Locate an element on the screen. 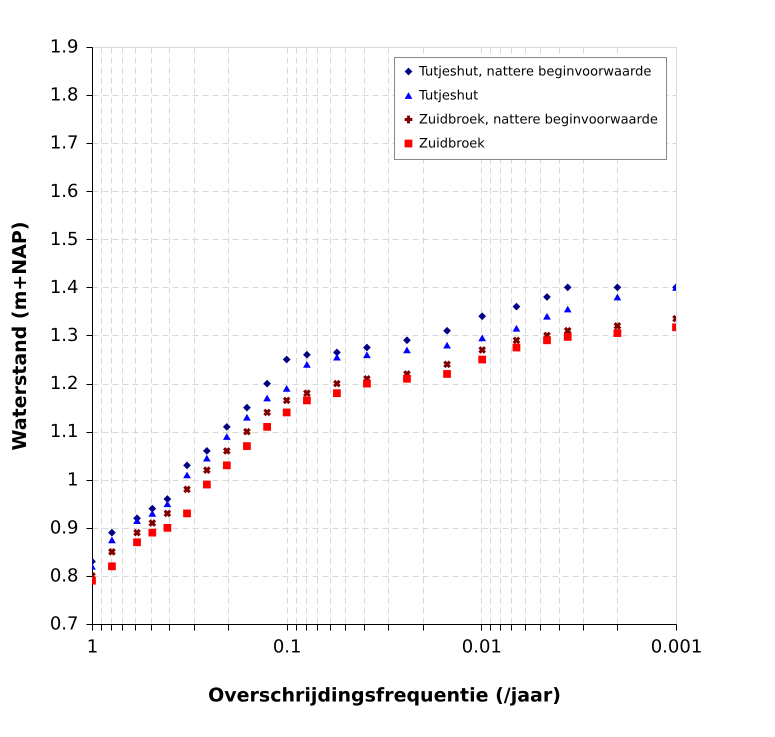  x-tick-label: 1 is located at coordinates (92, 647).